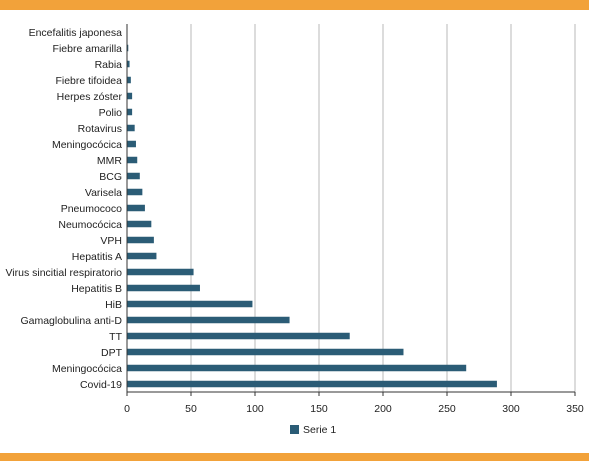 This screenshot has width=589, height=461. What do you see at coordinates (101, 385) in the screenshot?
I see `category-label: Covid-19` at bounding box center [101, 385].